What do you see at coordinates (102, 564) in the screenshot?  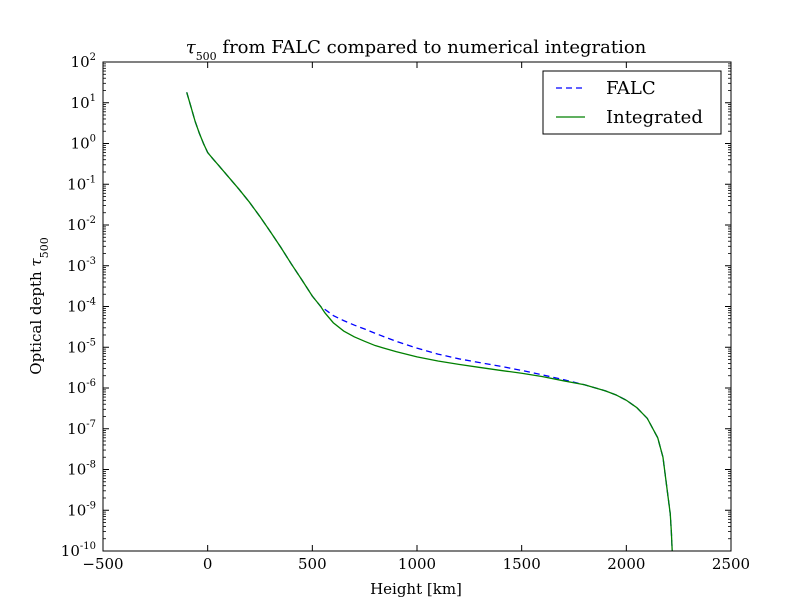 I see `x-tick-label: −500` at bounding box center [102, 564].